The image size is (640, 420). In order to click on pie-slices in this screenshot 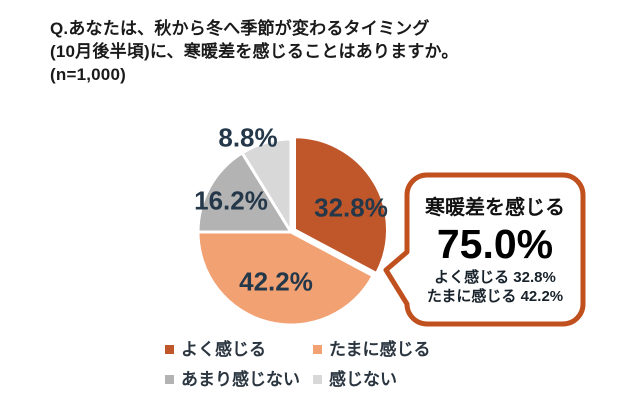, I will do `click(292, 231)`.